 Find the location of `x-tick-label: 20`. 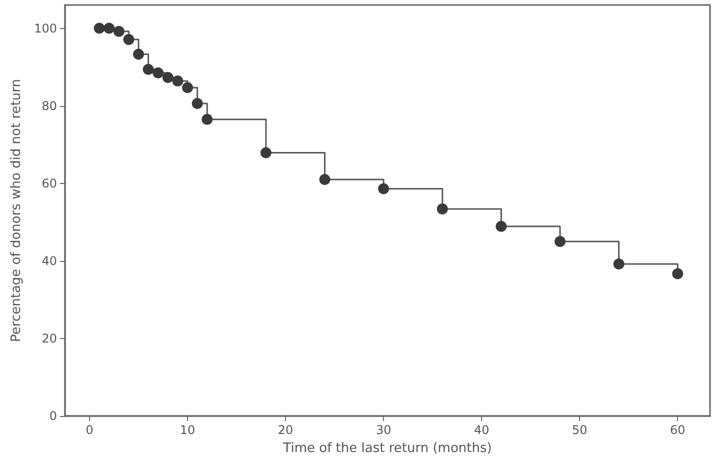

x-tick-label: 20 is located at coordinates (286, 430).